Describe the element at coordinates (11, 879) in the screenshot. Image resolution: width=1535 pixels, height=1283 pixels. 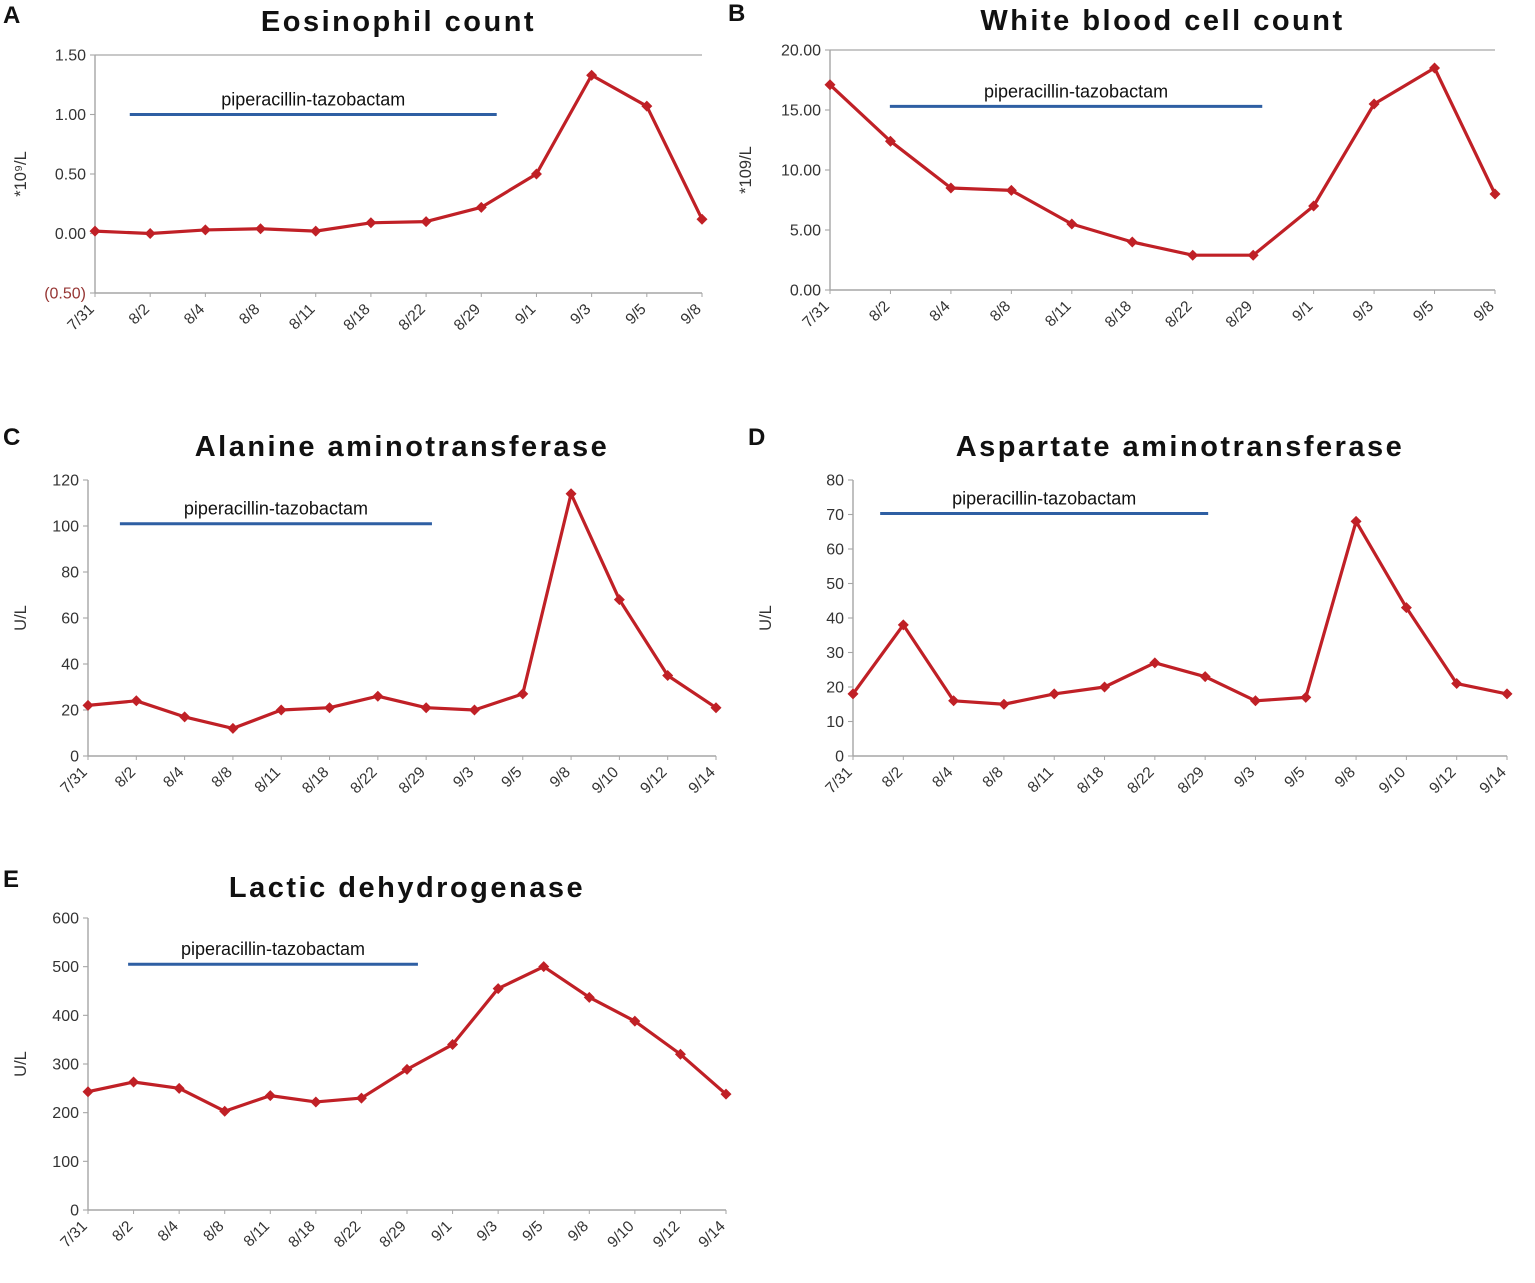
I see `panel-letter-e: E` at that location.